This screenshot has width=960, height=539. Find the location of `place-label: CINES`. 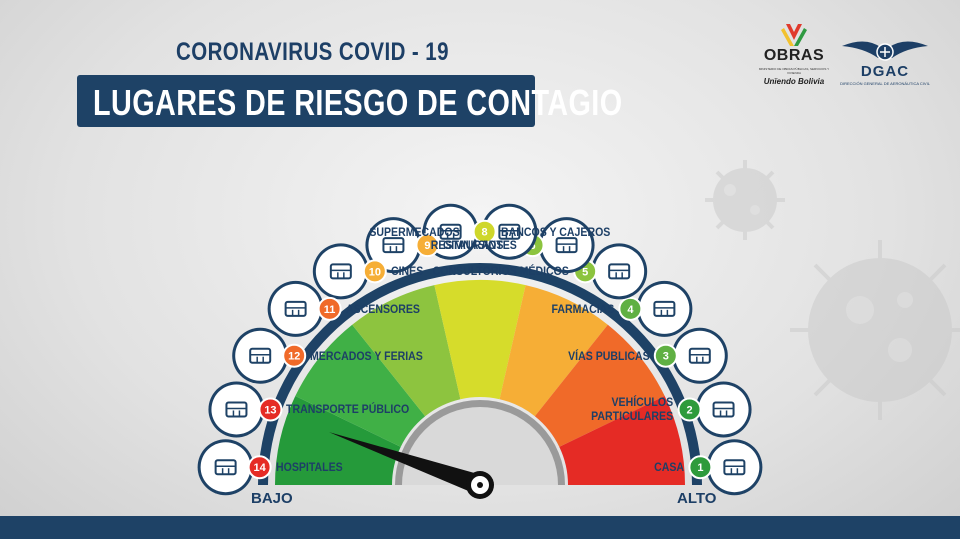

place-label: CINES is located at coordinates (407, 271).